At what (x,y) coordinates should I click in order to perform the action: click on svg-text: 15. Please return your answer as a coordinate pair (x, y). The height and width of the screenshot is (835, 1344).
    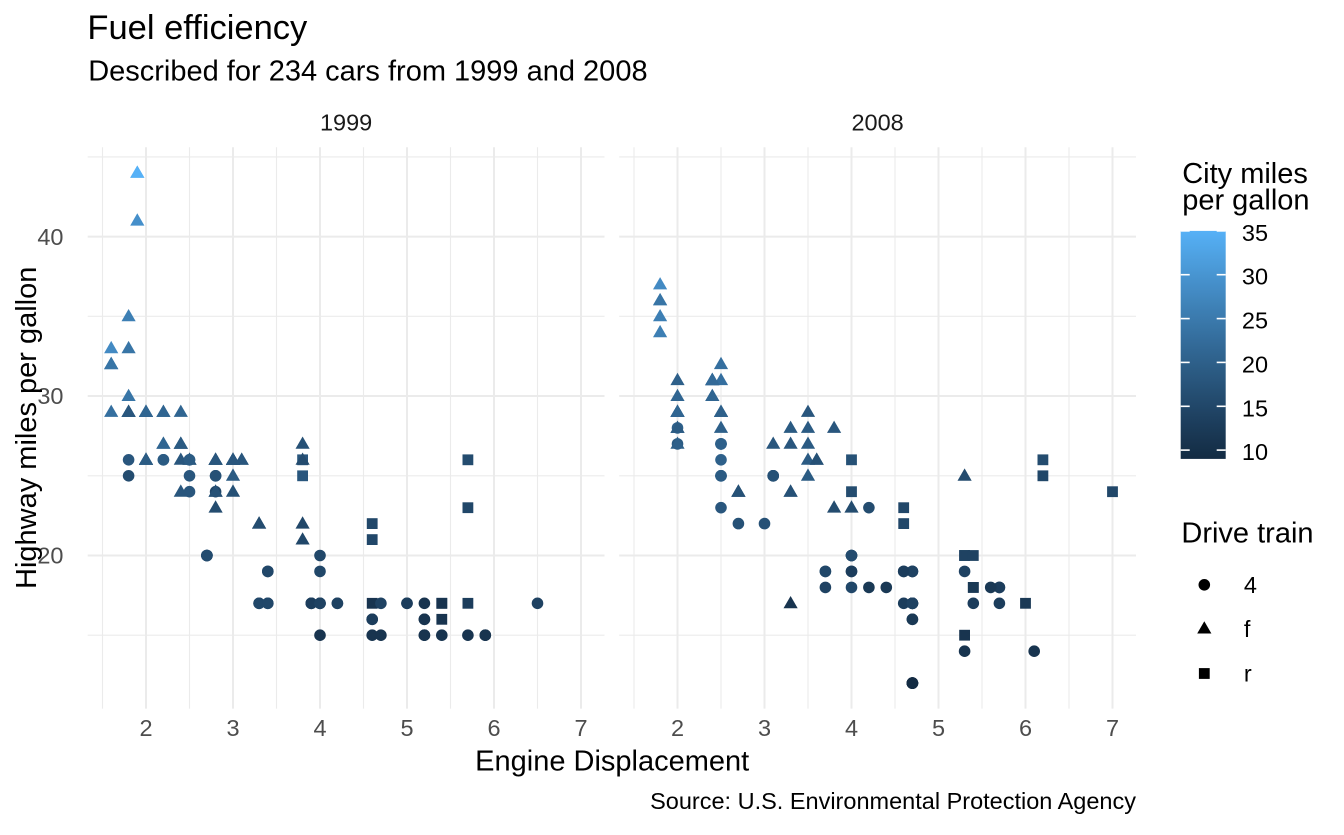
    Looking at the image, I should click on (1255, 408).